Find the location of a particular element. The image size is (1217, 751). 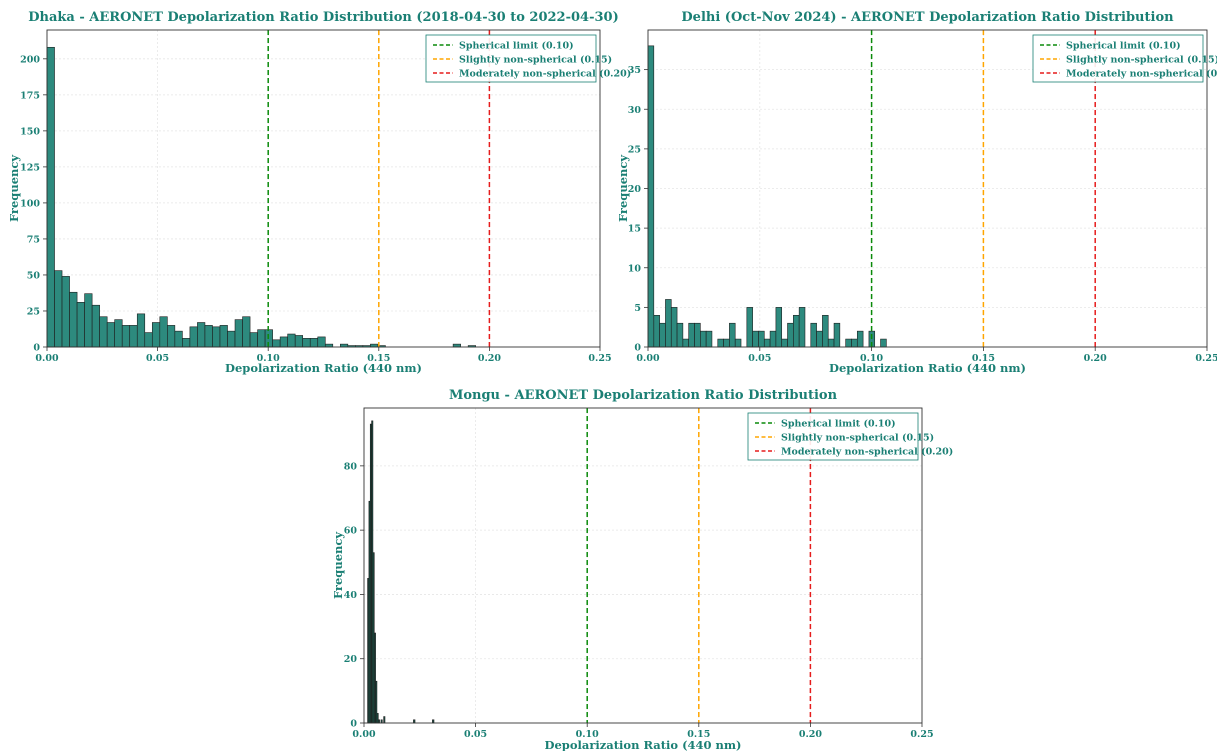

y-tick-label: 50 is located at coordinates (34, 275).